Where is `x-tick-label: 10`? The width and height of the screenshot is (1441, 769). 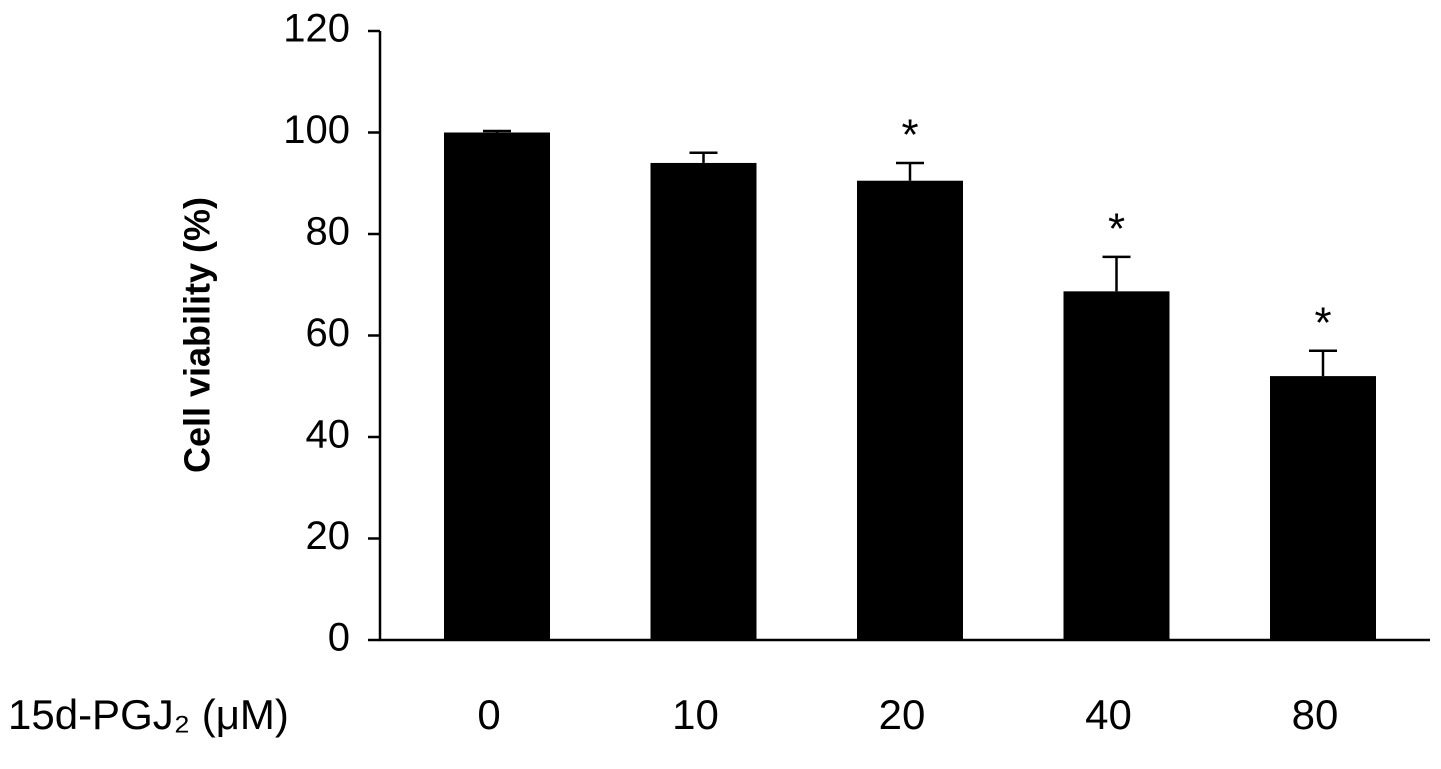
x-tick-label: 10 is located at coordinates (695, 714).